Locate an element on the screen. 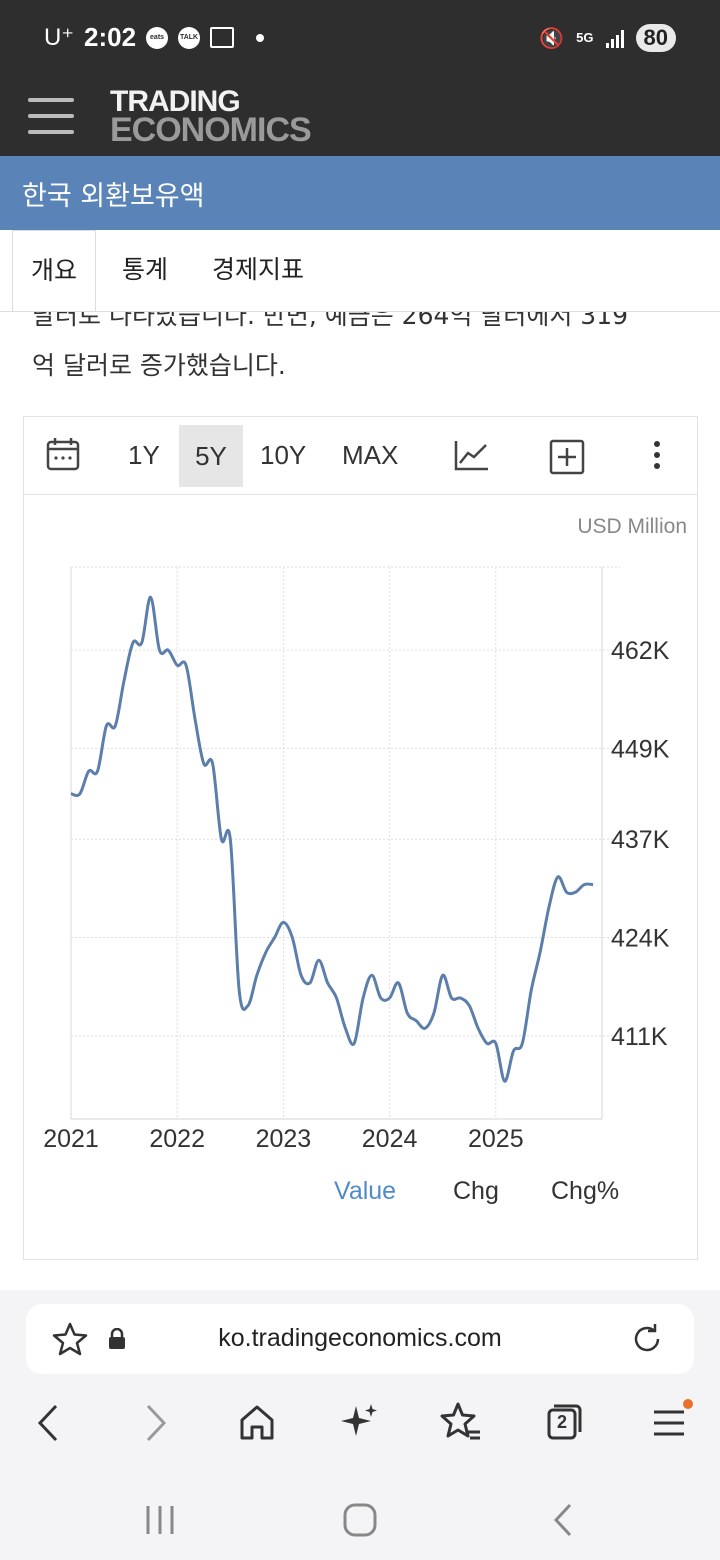 The height and width of the screenshot is (1560, 720). mute-icon: 🔇 is located at coordinates (552, 38).